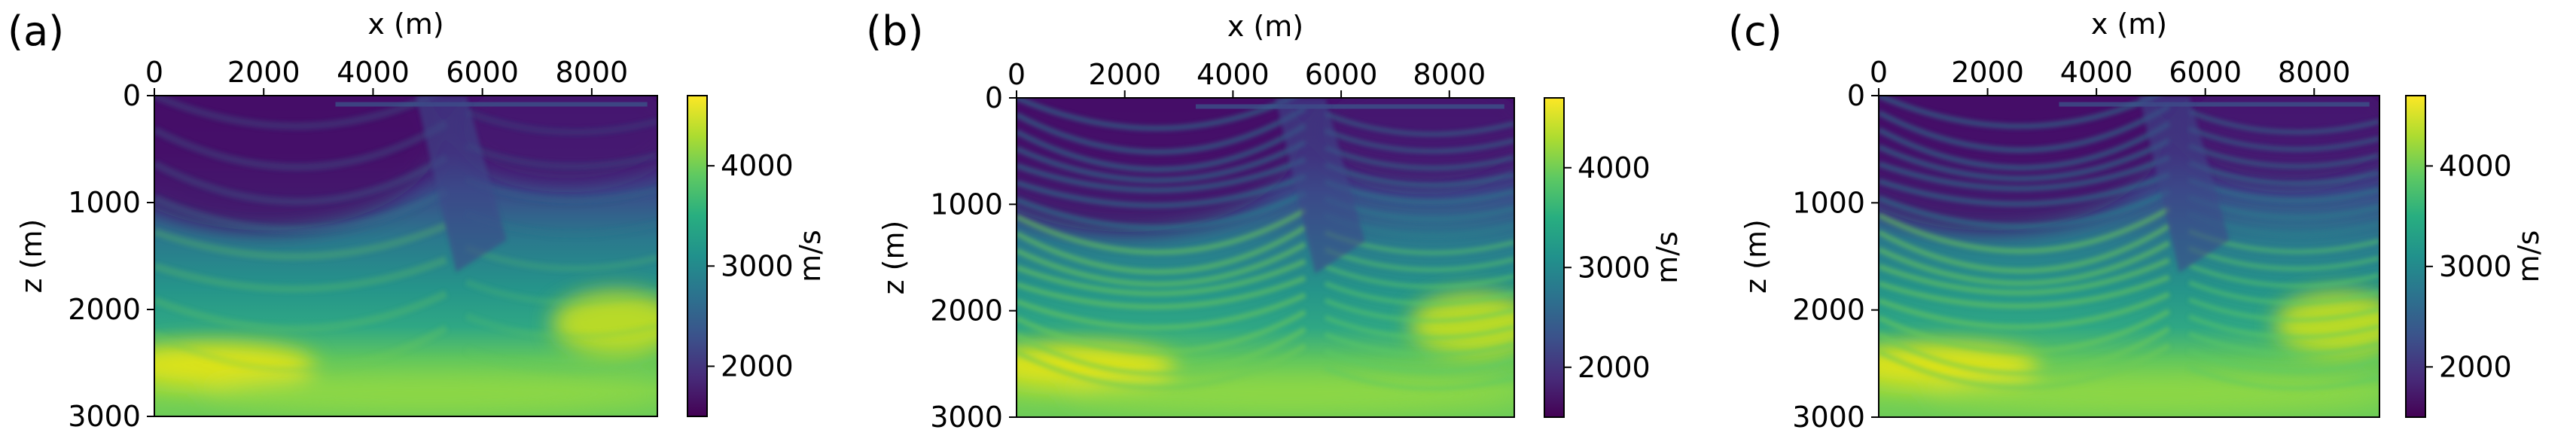 The width and height of the screenshot is (2576, 442). I want to click on panel-label: (a), so click(36, 32).